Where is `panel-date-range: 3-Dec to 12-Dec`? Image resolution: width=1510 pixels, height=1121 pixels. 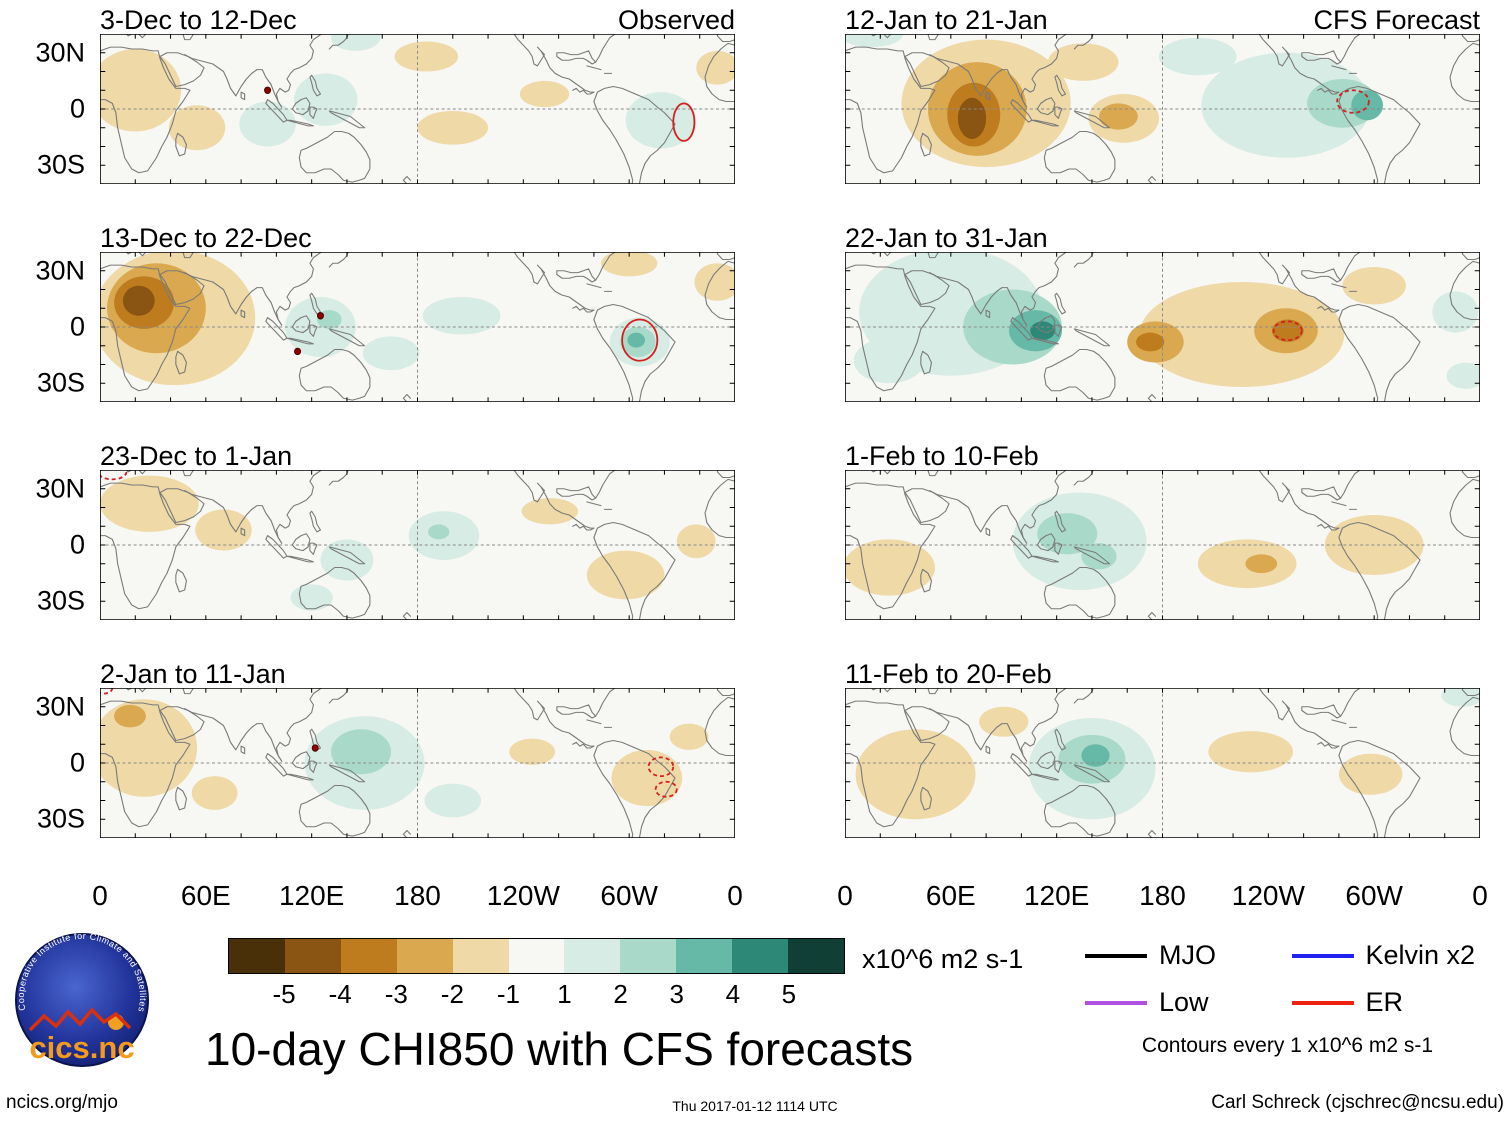 panel-date-range: 3-Dec to 12-Dec is located at coordinates (198, 20).